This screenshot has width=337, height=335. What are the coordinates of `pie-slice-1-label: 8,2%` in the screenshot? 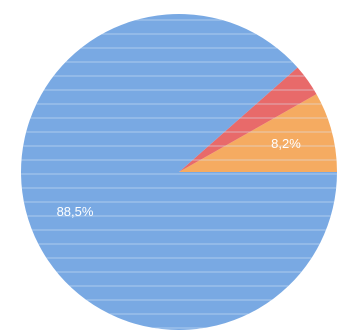 It's located at (286, 143).